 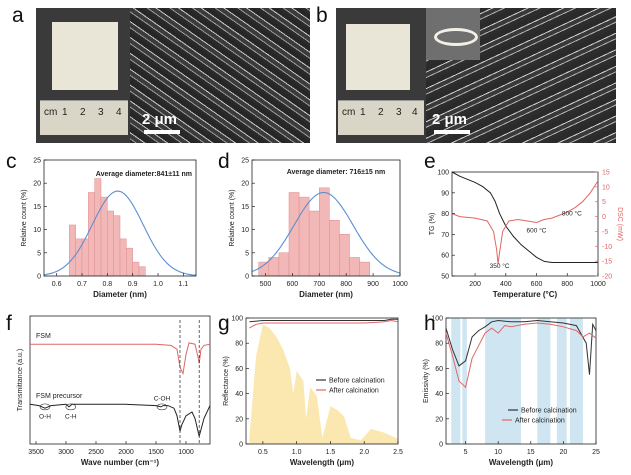 What do you see at coordinates (439, 369) in the screenshot?
I see `y-tick-label-h: 60` at bounding box center [439, 369].